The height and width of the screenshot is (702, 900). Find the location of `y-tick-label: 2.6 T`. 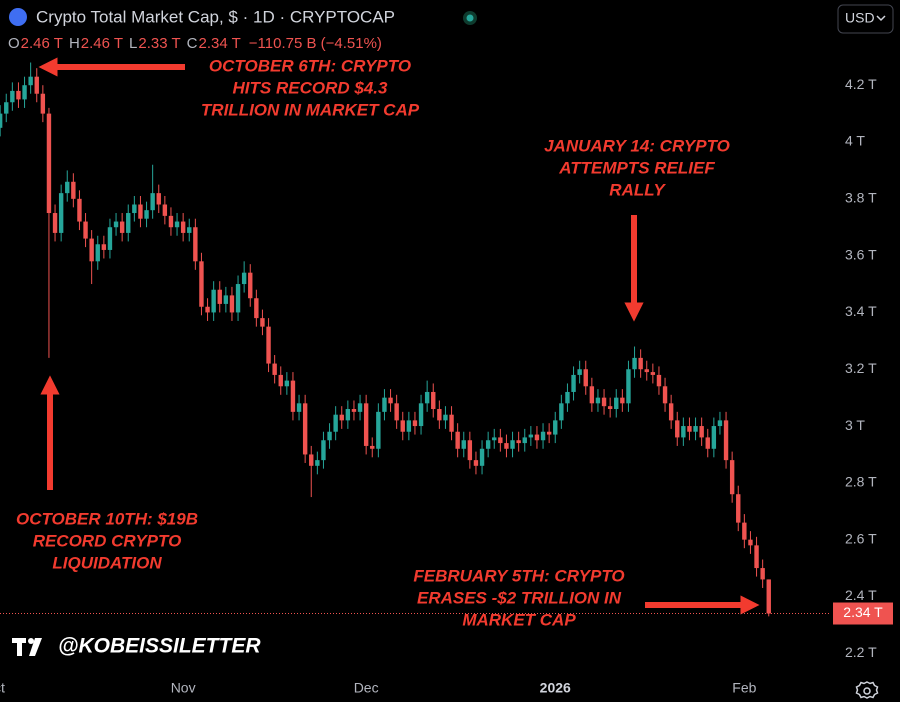

y-tick-label: 2.6 T is located at coordinates (861, 538).